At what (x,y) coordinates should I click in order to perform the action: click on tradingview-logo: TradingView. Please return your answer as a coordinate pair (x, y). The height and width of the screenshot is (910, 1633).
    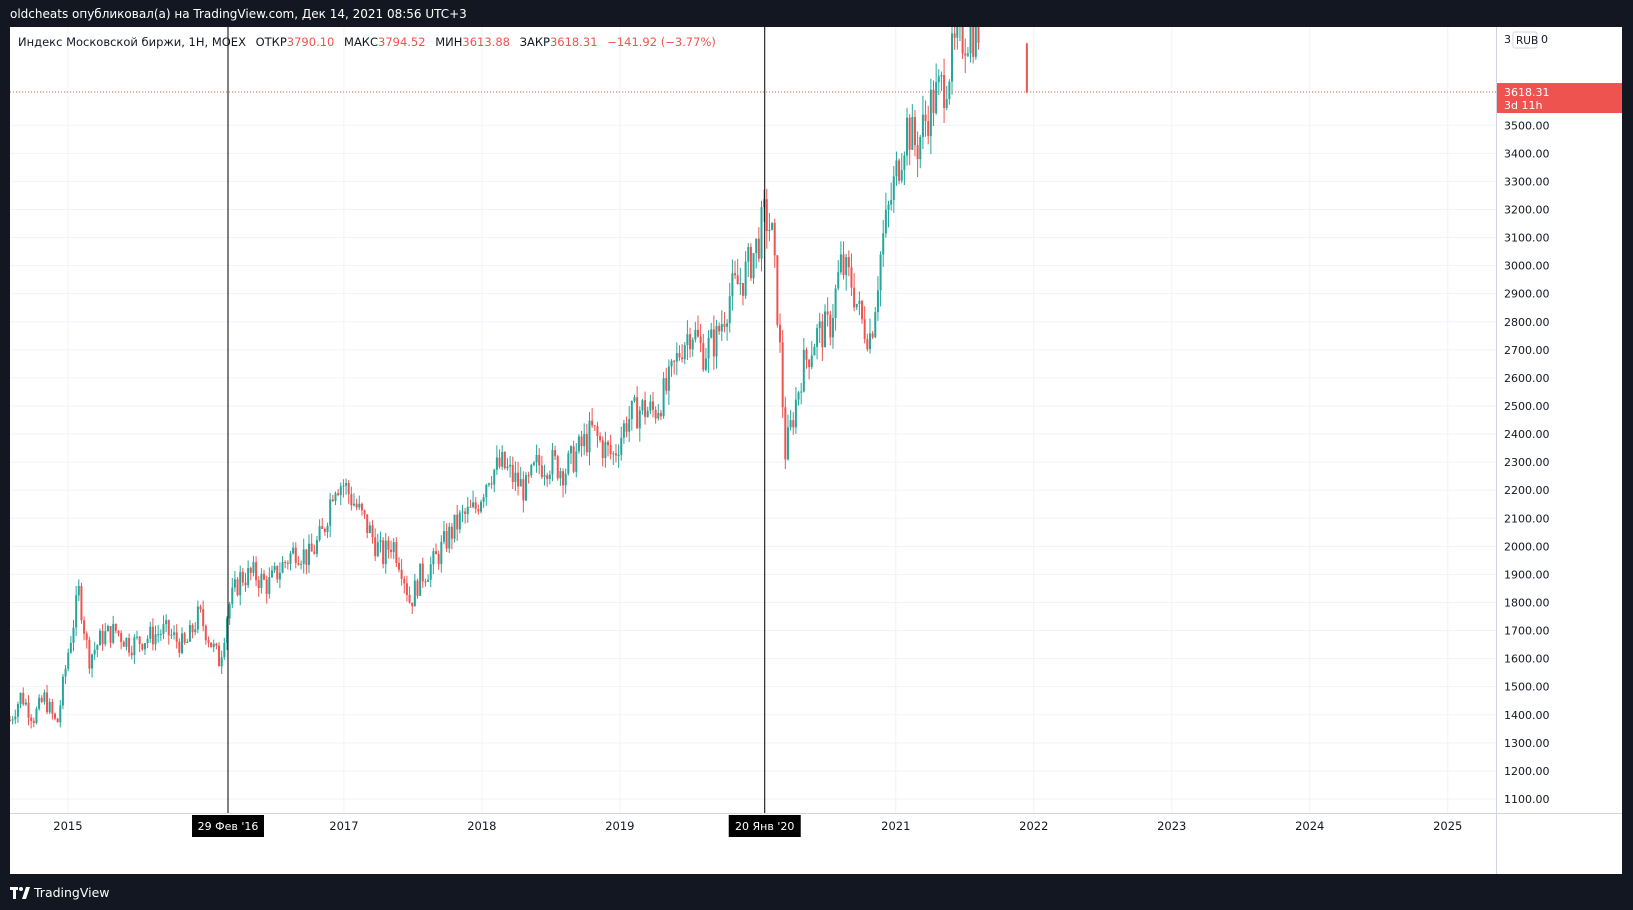
    Looking at the image, I should click on (60, 892).